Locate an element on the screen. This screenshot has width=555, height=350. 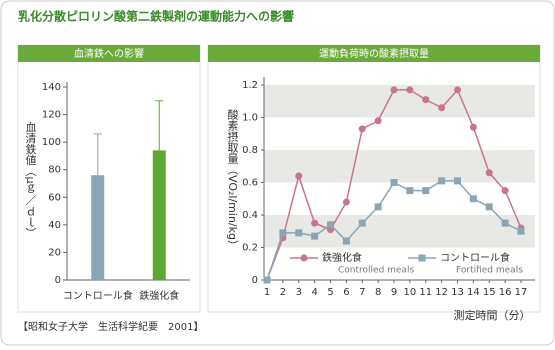
x-tick-label: 17 is located at coordinates (521, 292).